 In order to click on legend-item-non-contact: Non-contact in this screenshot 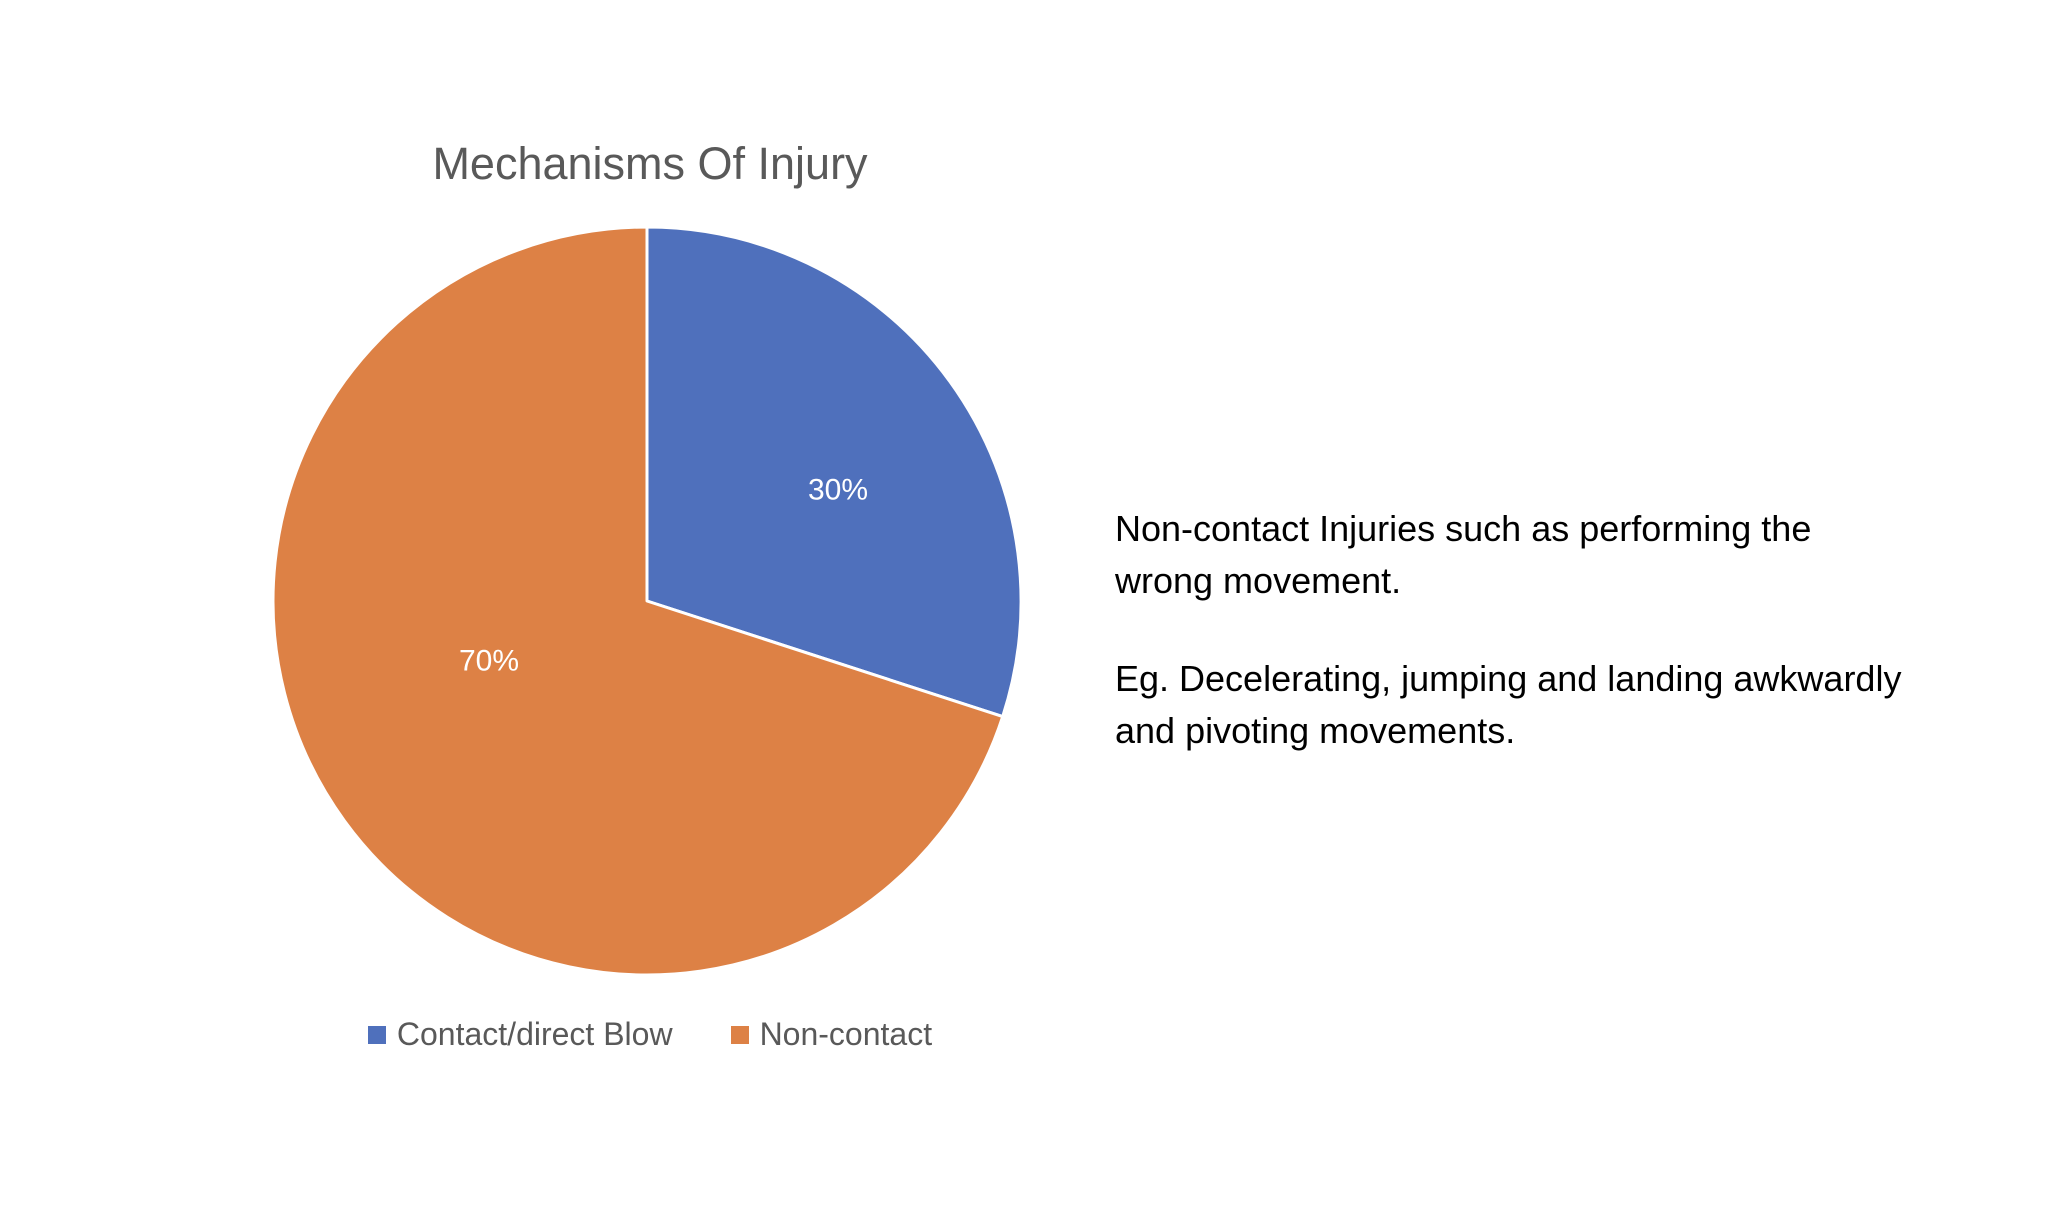, I will do `click(831, 1034)`.